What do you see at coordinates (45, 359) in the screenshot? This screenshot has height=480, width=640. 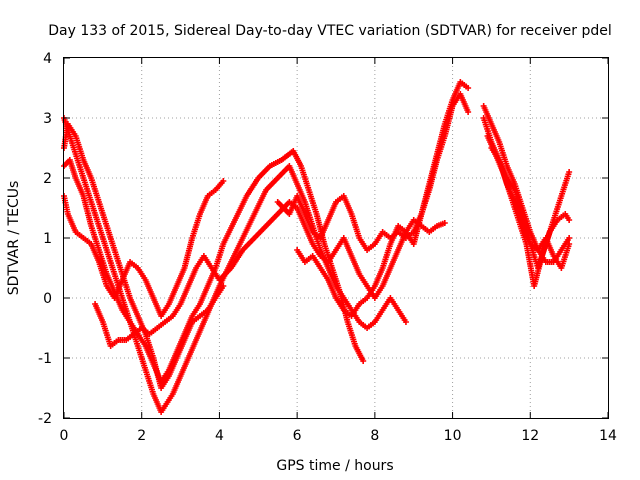 I see `y-tick-label: -1` at bounding box center [45, 359].